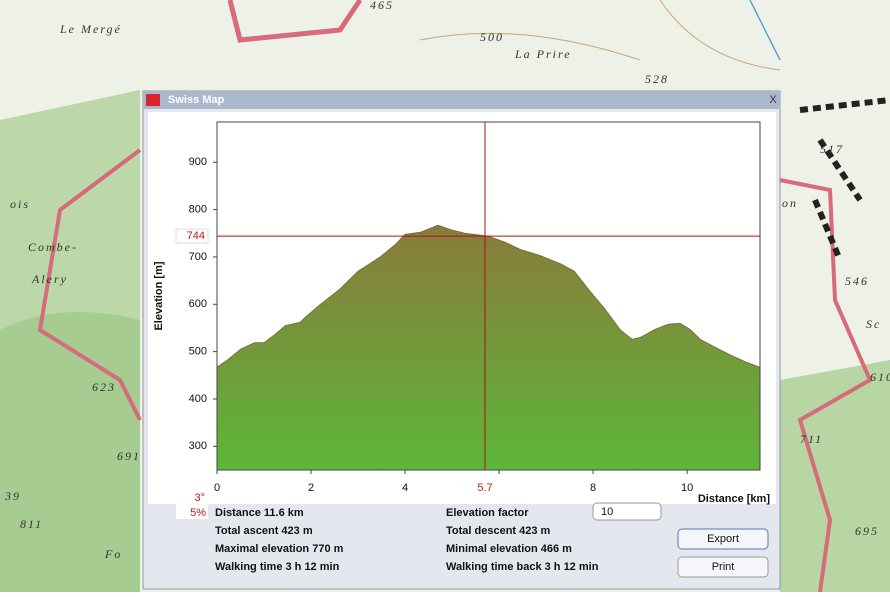 The image size is (890, 597). I want to click on map-label: La Prire, so click(543, 54).